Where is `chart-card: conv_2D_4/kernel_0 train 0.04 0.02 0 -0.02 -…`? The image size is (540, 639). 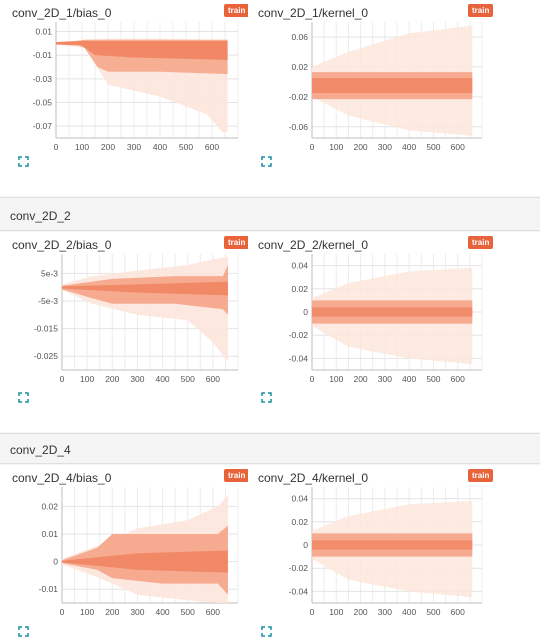
chart-card: conv_2D_4/kernel_0 train 0.04 0.02 0 -0.02 -… is located at coordinates (394, 552).